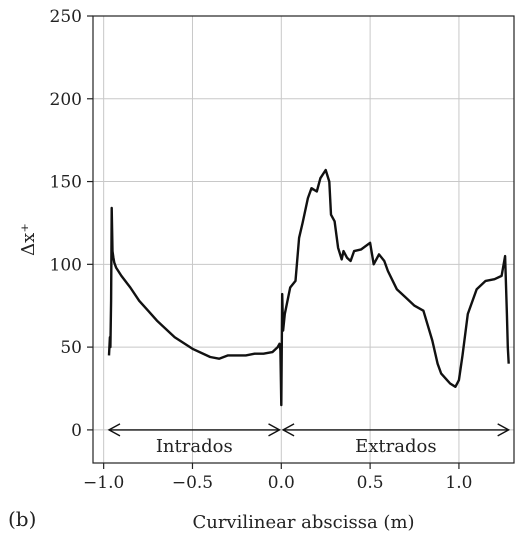 This screenshot has width=528, height=536. Describe the element at coordinates (194, 446) in the screenshot. I see `annotation-label: Intrados` at that location.